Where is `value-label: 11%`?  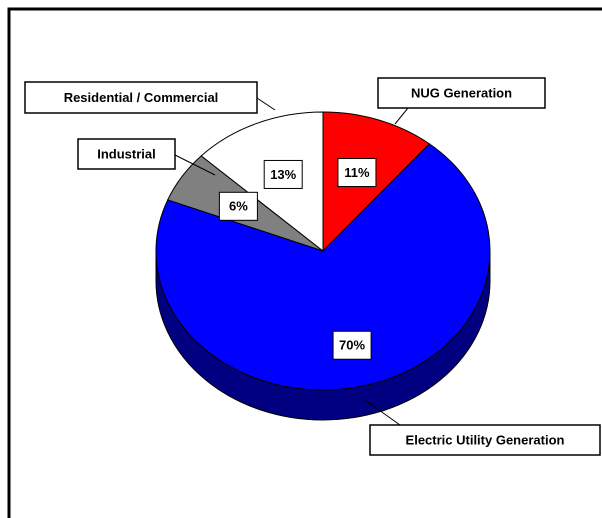
value-label: 11% is located at coordinates (357, 172).